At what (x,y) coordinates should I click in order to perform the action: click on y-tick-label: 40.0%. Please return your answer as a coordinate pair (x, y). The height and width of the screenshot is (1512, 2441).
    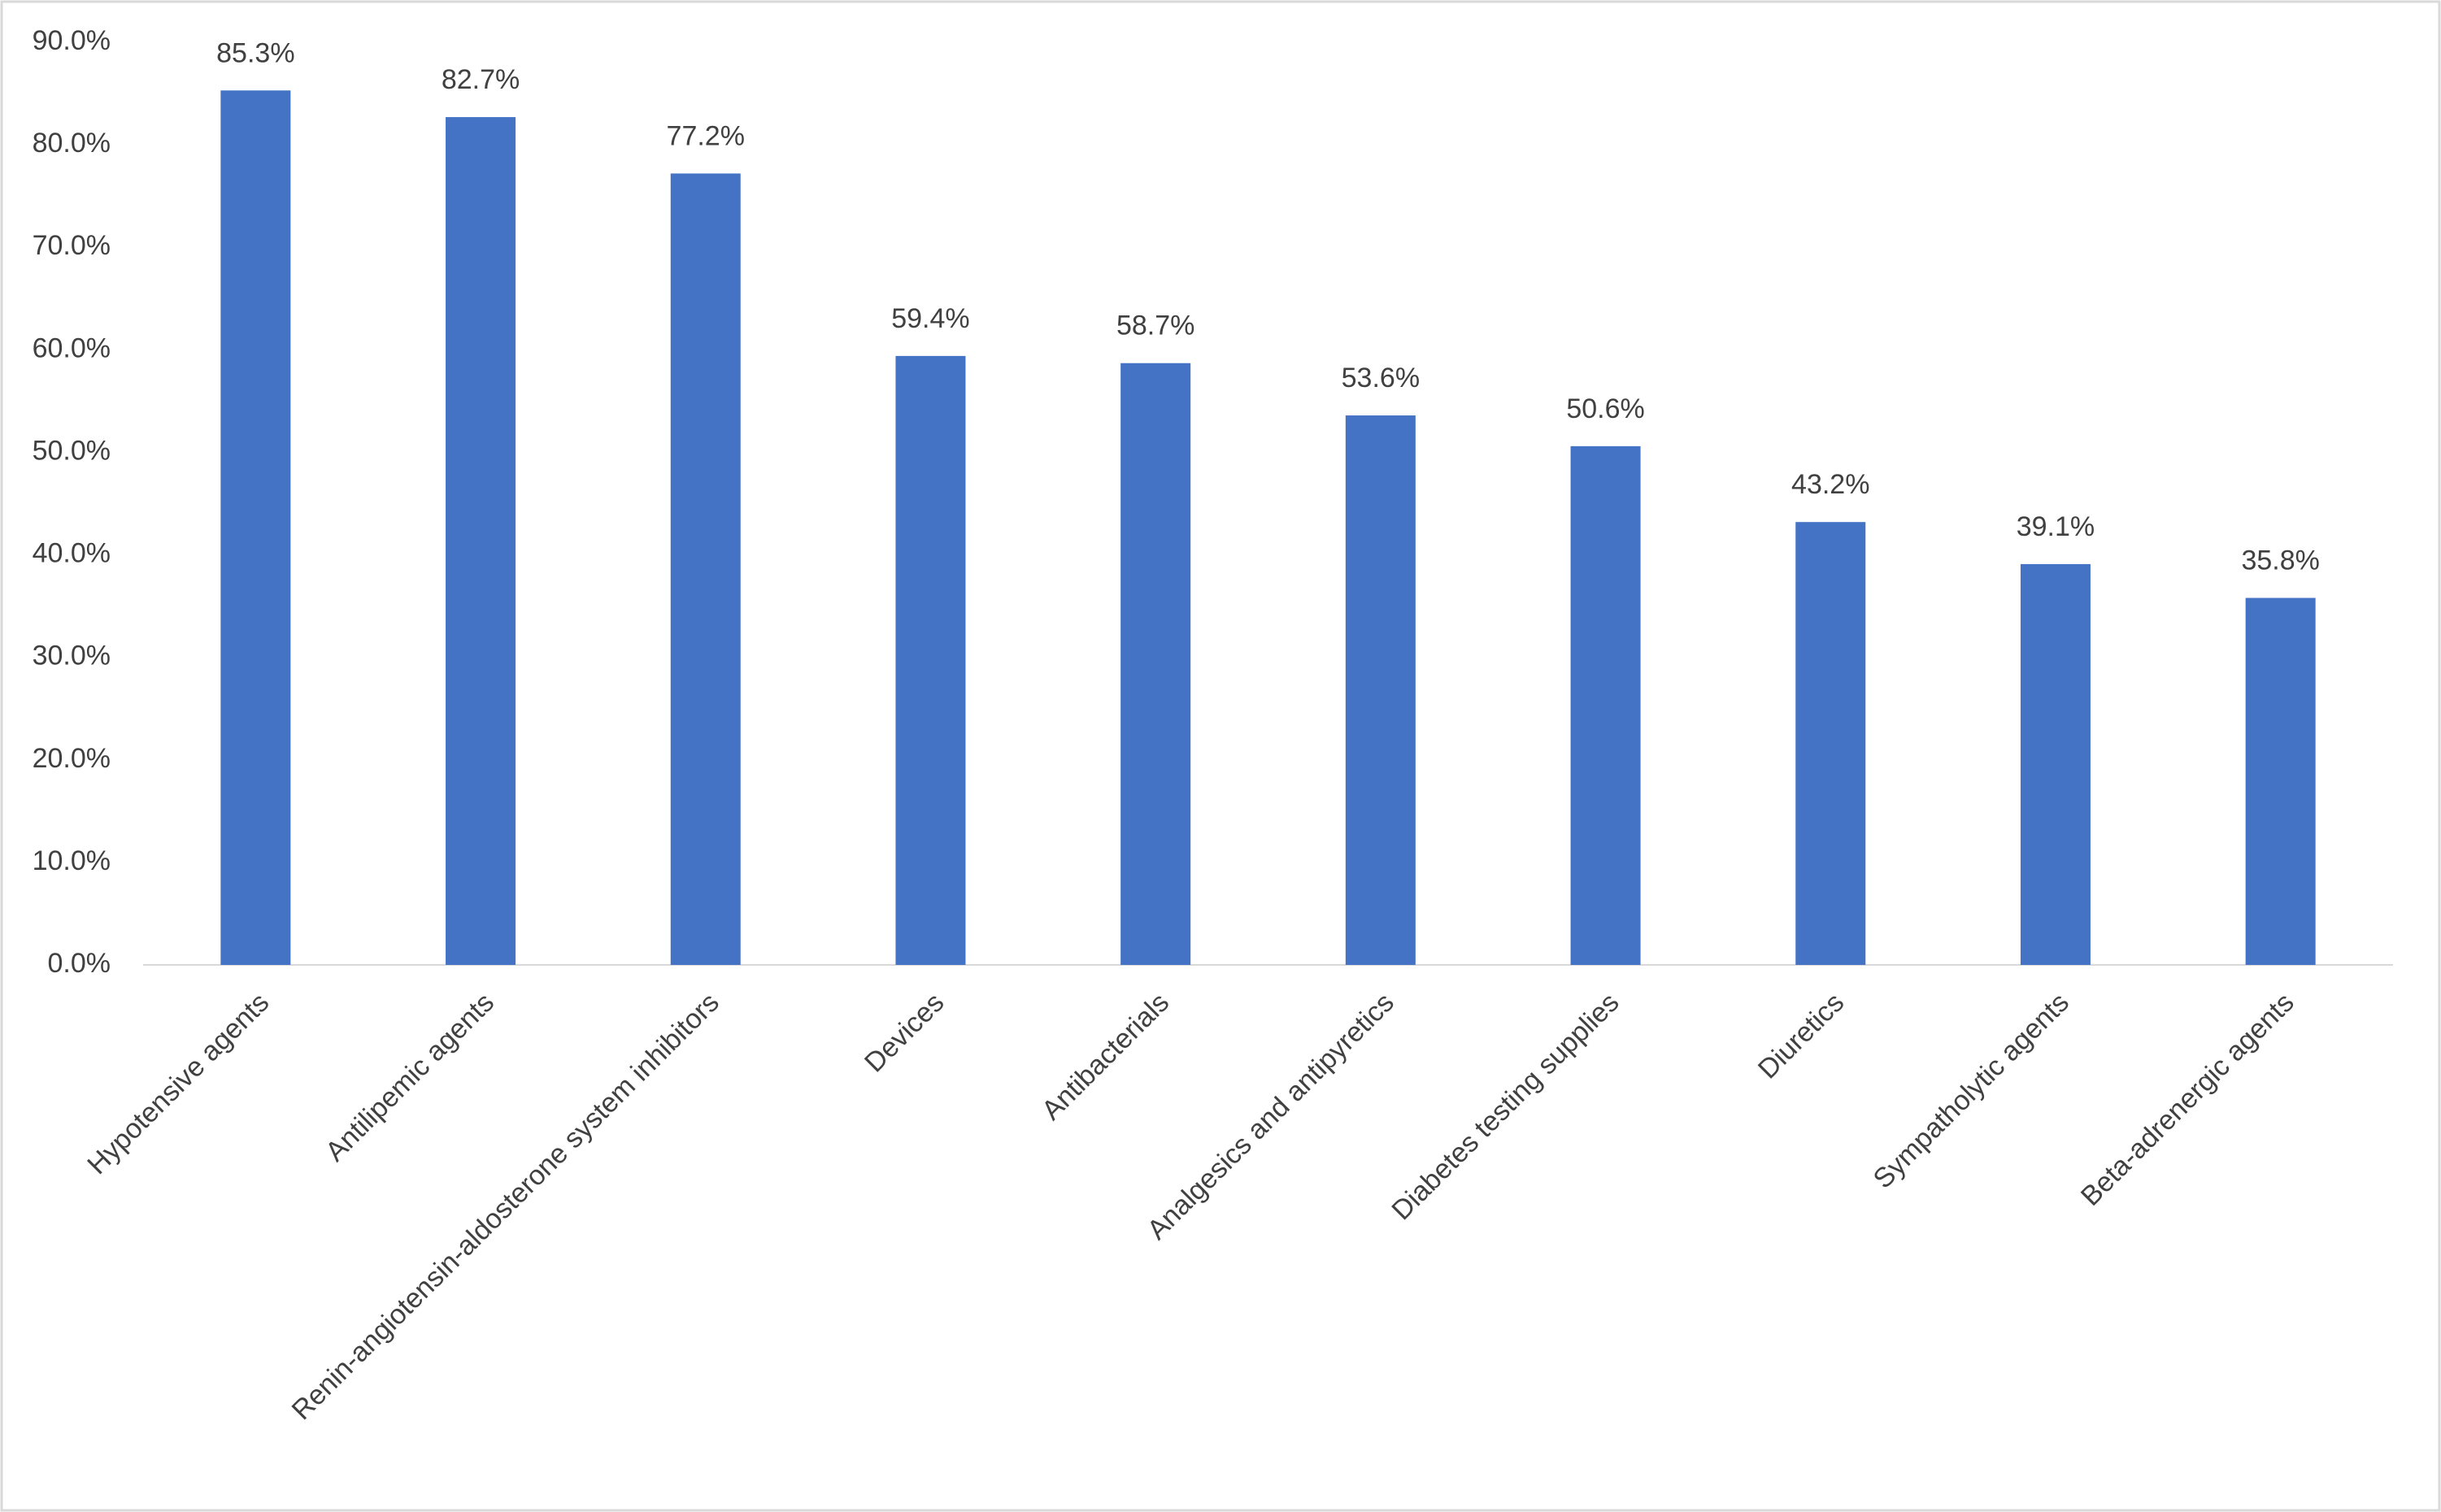
    Looking at the image, I should click on (72, 553).